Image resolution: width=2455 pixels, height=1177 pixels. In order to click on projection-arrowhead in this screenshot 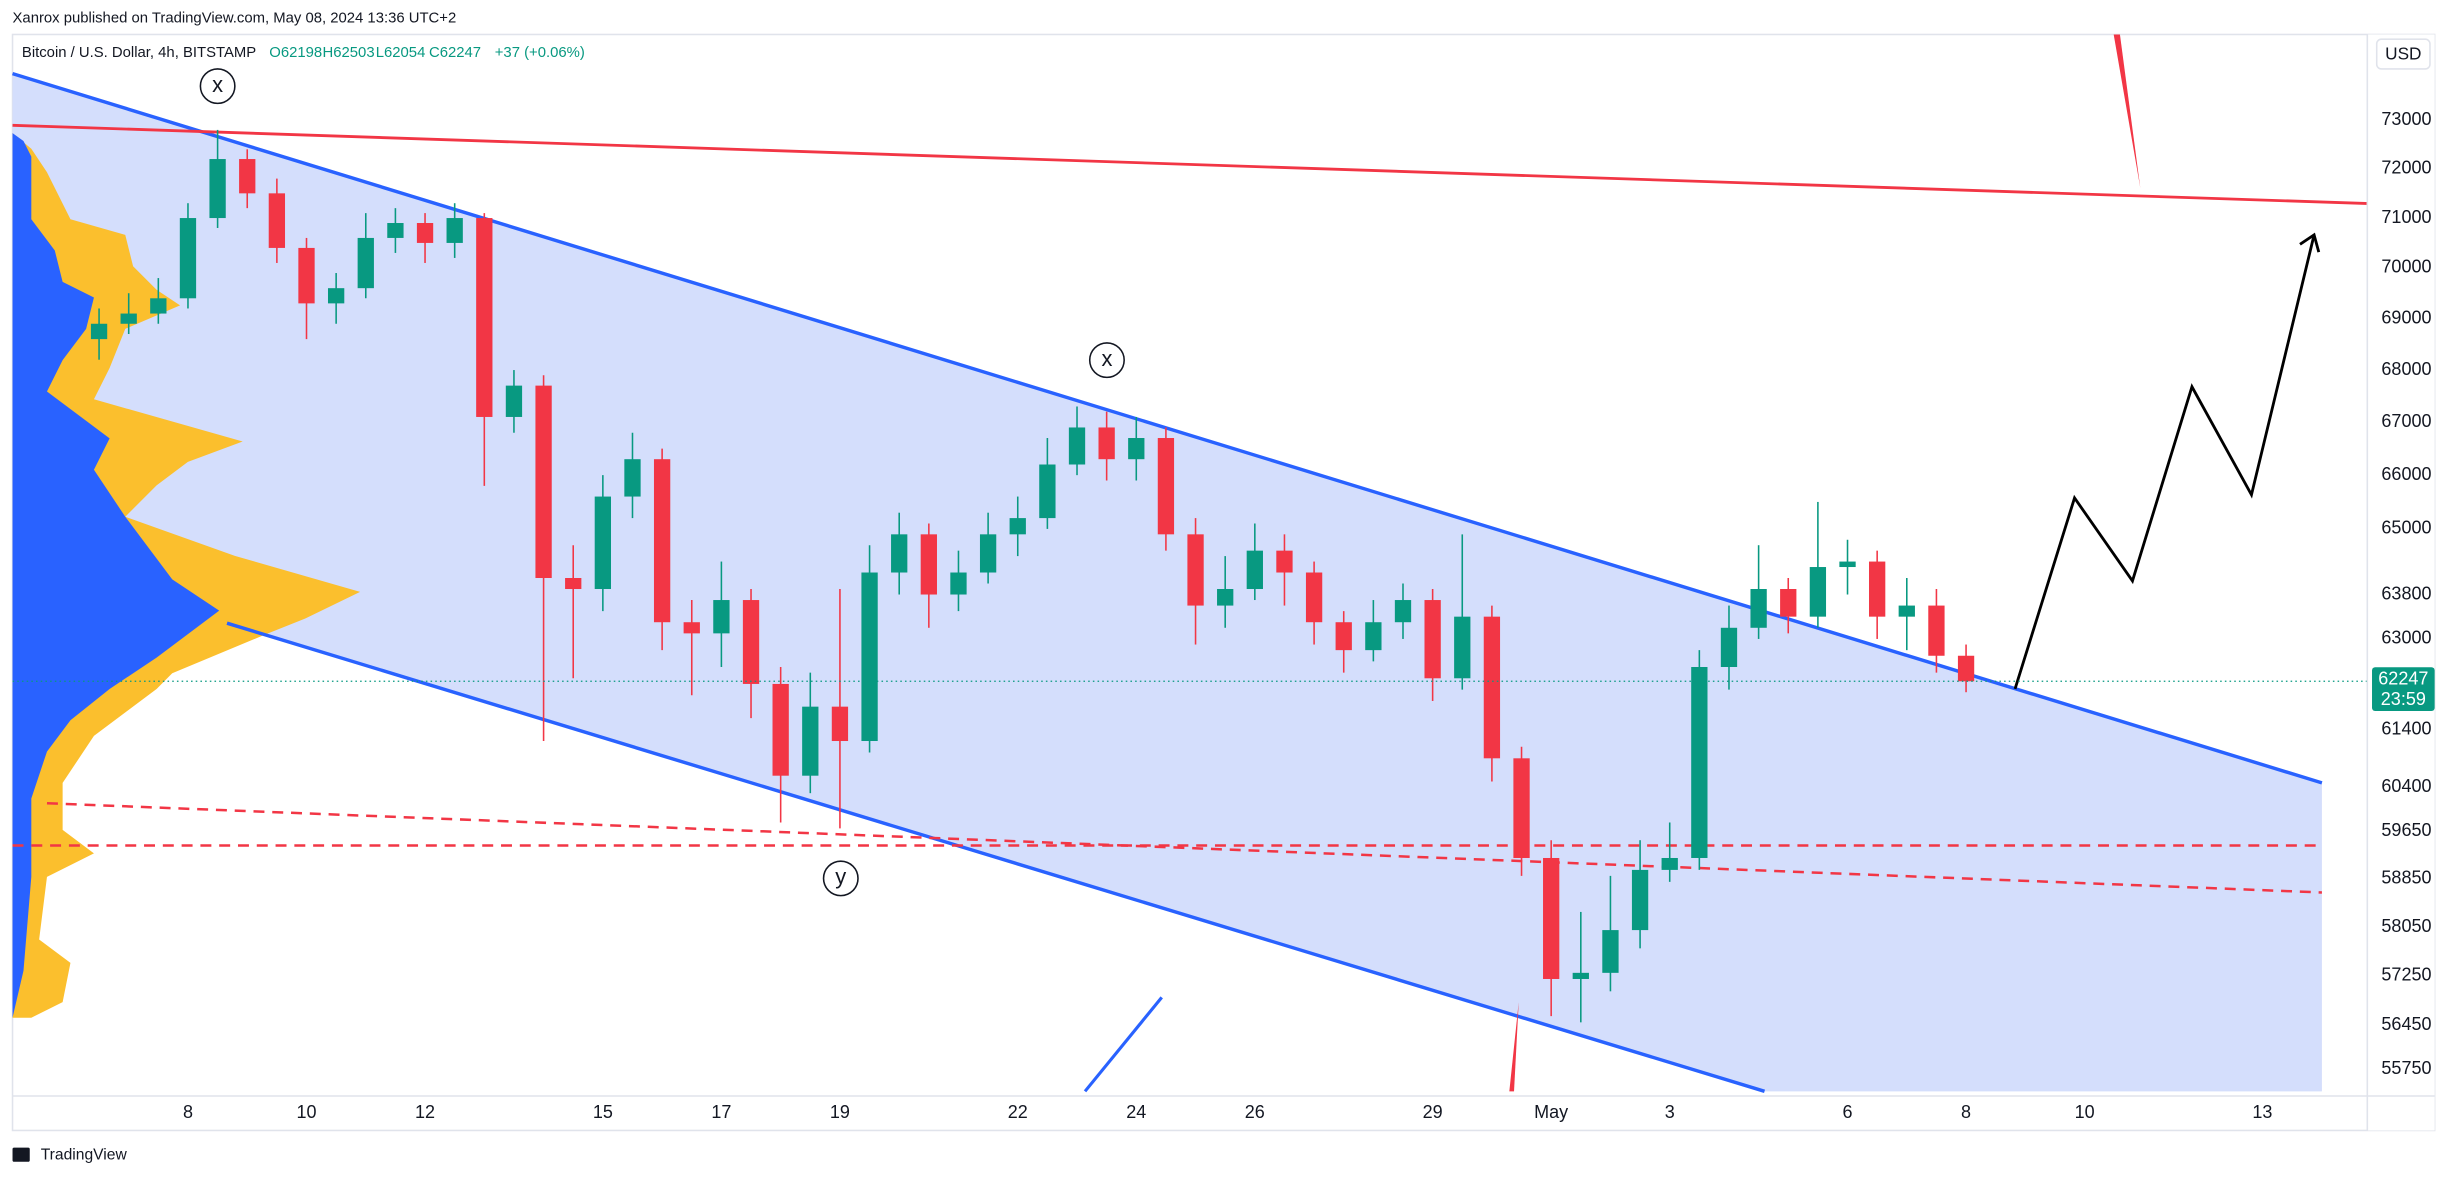, I will do `click(2310, 242)`.